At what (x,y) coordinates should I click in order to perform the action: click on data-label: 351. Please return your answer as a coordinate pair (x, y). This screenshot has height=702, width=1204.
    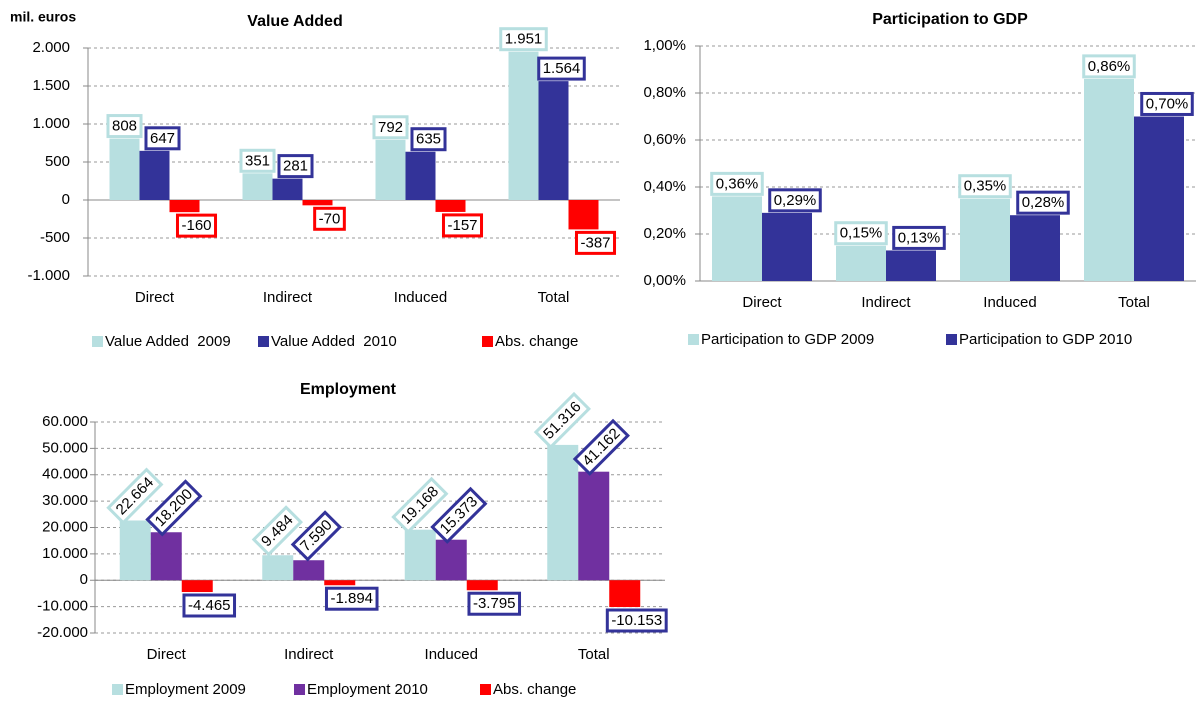
    Looking at the image, I should click on (257, 160).